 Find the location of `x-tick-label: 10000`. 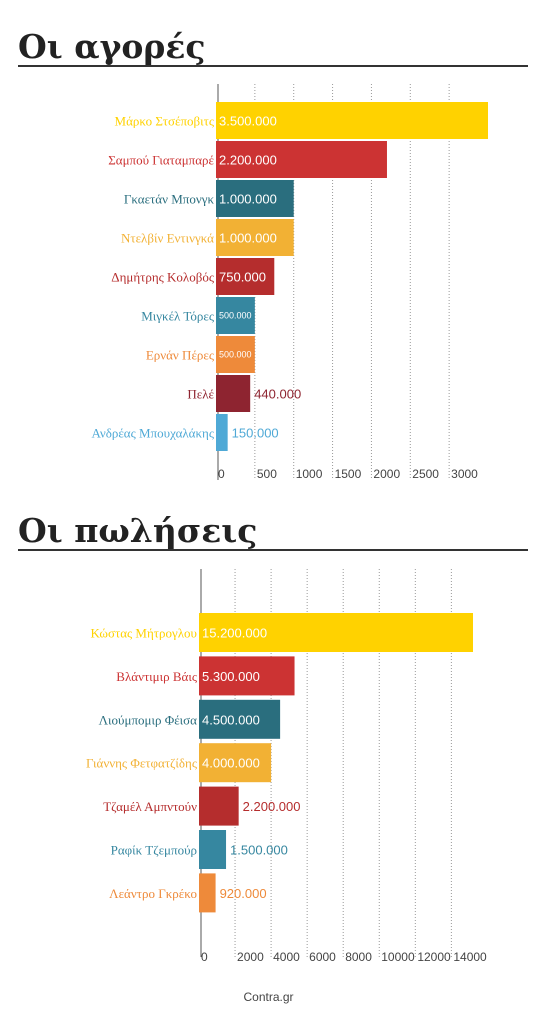

x-tick-label: 10000 is located at coordinates (398, 957).